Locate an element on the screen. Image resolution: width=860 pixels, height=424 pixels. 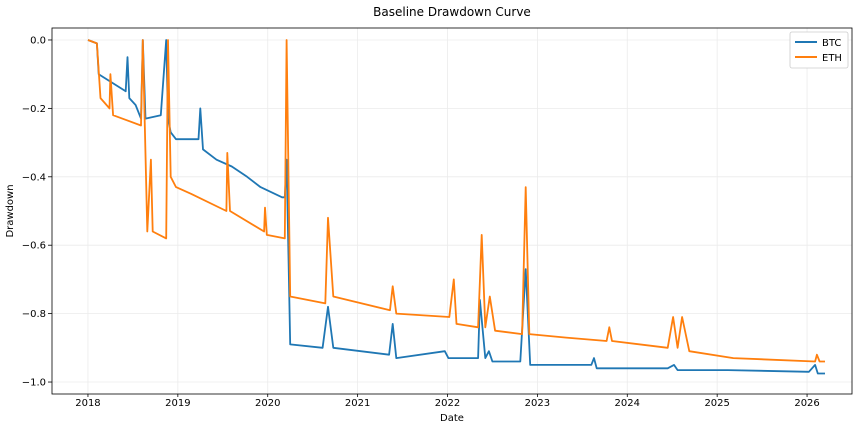
x-tick-label: 2026 is located at coordinates (806, 403).